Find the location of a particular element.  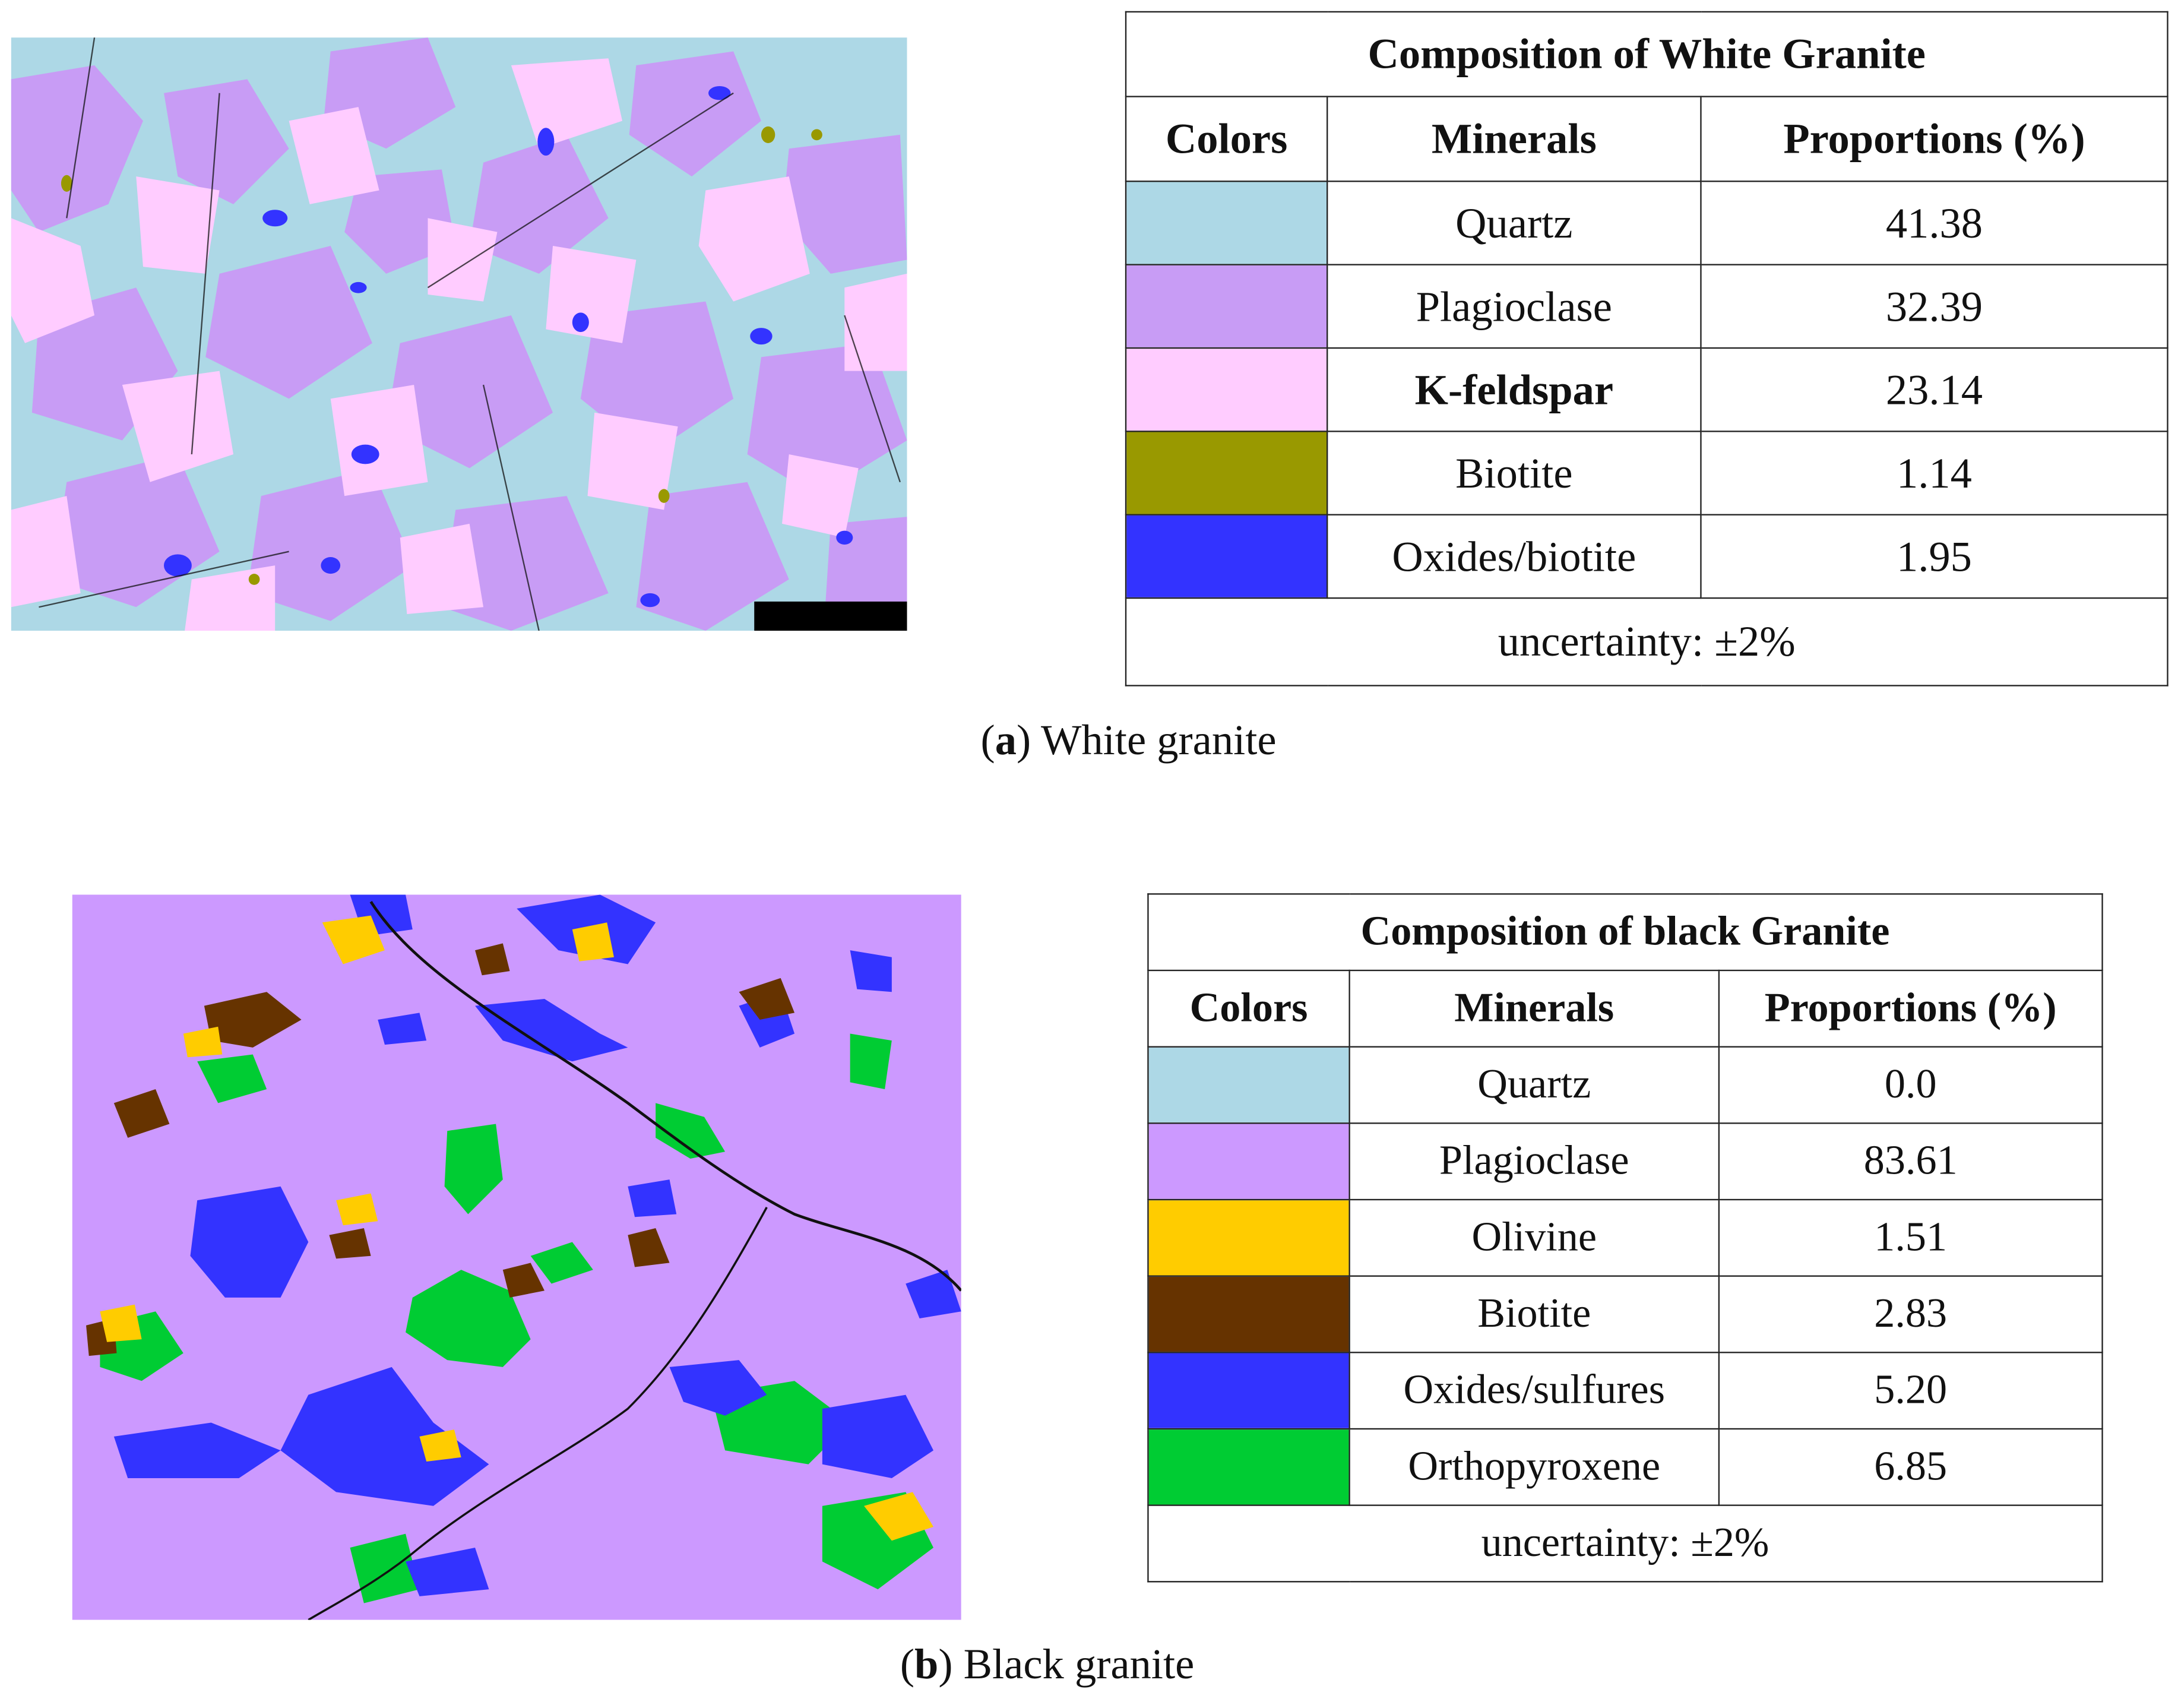

mineral-name: Oxides/sulfures is located at coordinates (1534, 1391).